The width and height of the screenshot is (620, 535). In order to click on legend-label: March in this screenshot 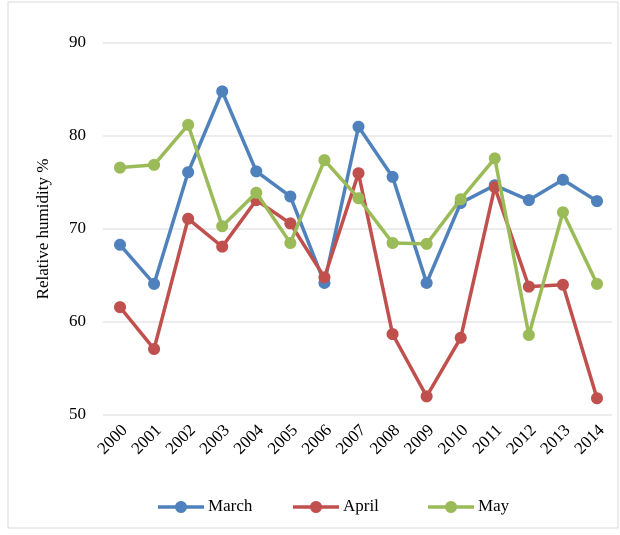, I will do `click(230, 505)`.